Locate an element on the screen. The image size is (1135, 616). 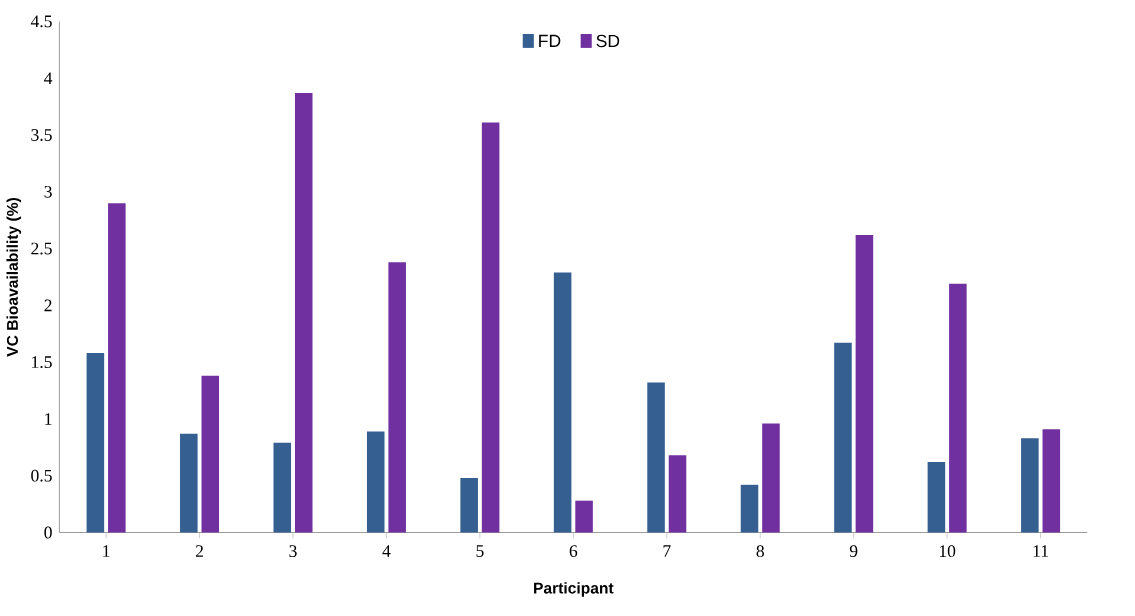
x-axis-title: Participant is located at coordinates (574, 589).